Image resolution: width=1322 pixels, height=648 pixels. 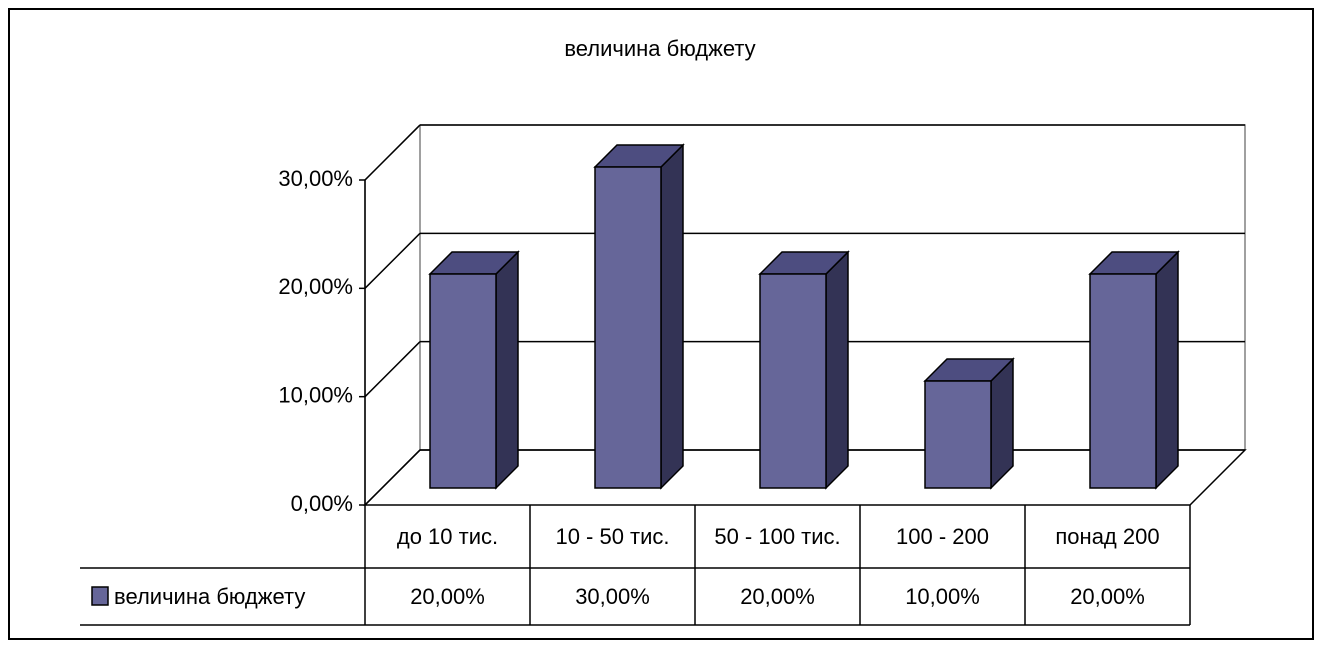 What do you see at coordinates (100, 596) in the screenshot?
I see `legend-key` at bounding box center [100, 596].